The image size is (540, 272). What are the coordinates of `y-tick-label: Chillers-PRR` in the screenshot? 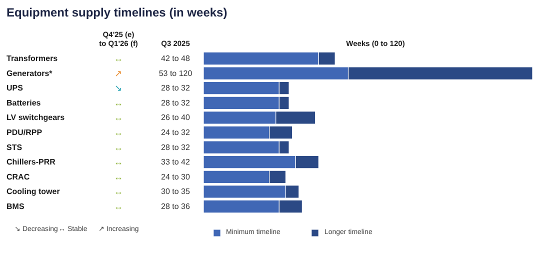 It's located at (31, 162).